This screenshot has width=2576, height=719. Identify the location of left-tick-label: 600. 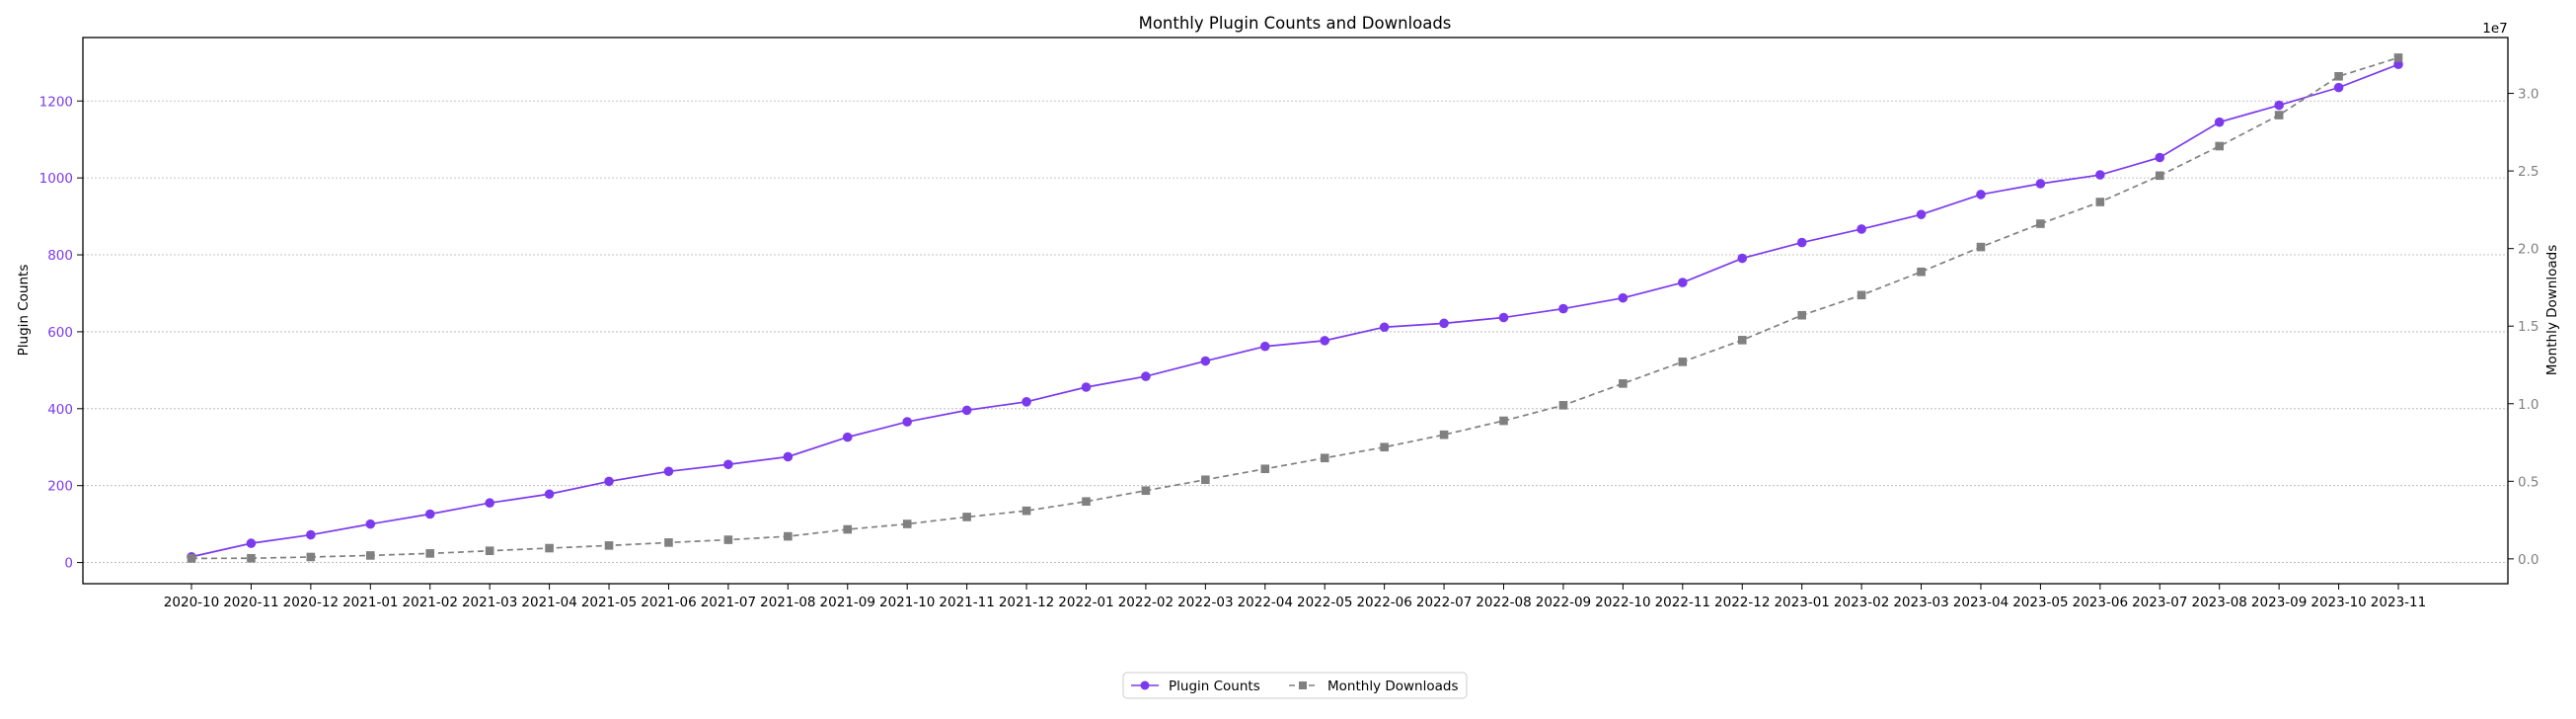
(60, 333).